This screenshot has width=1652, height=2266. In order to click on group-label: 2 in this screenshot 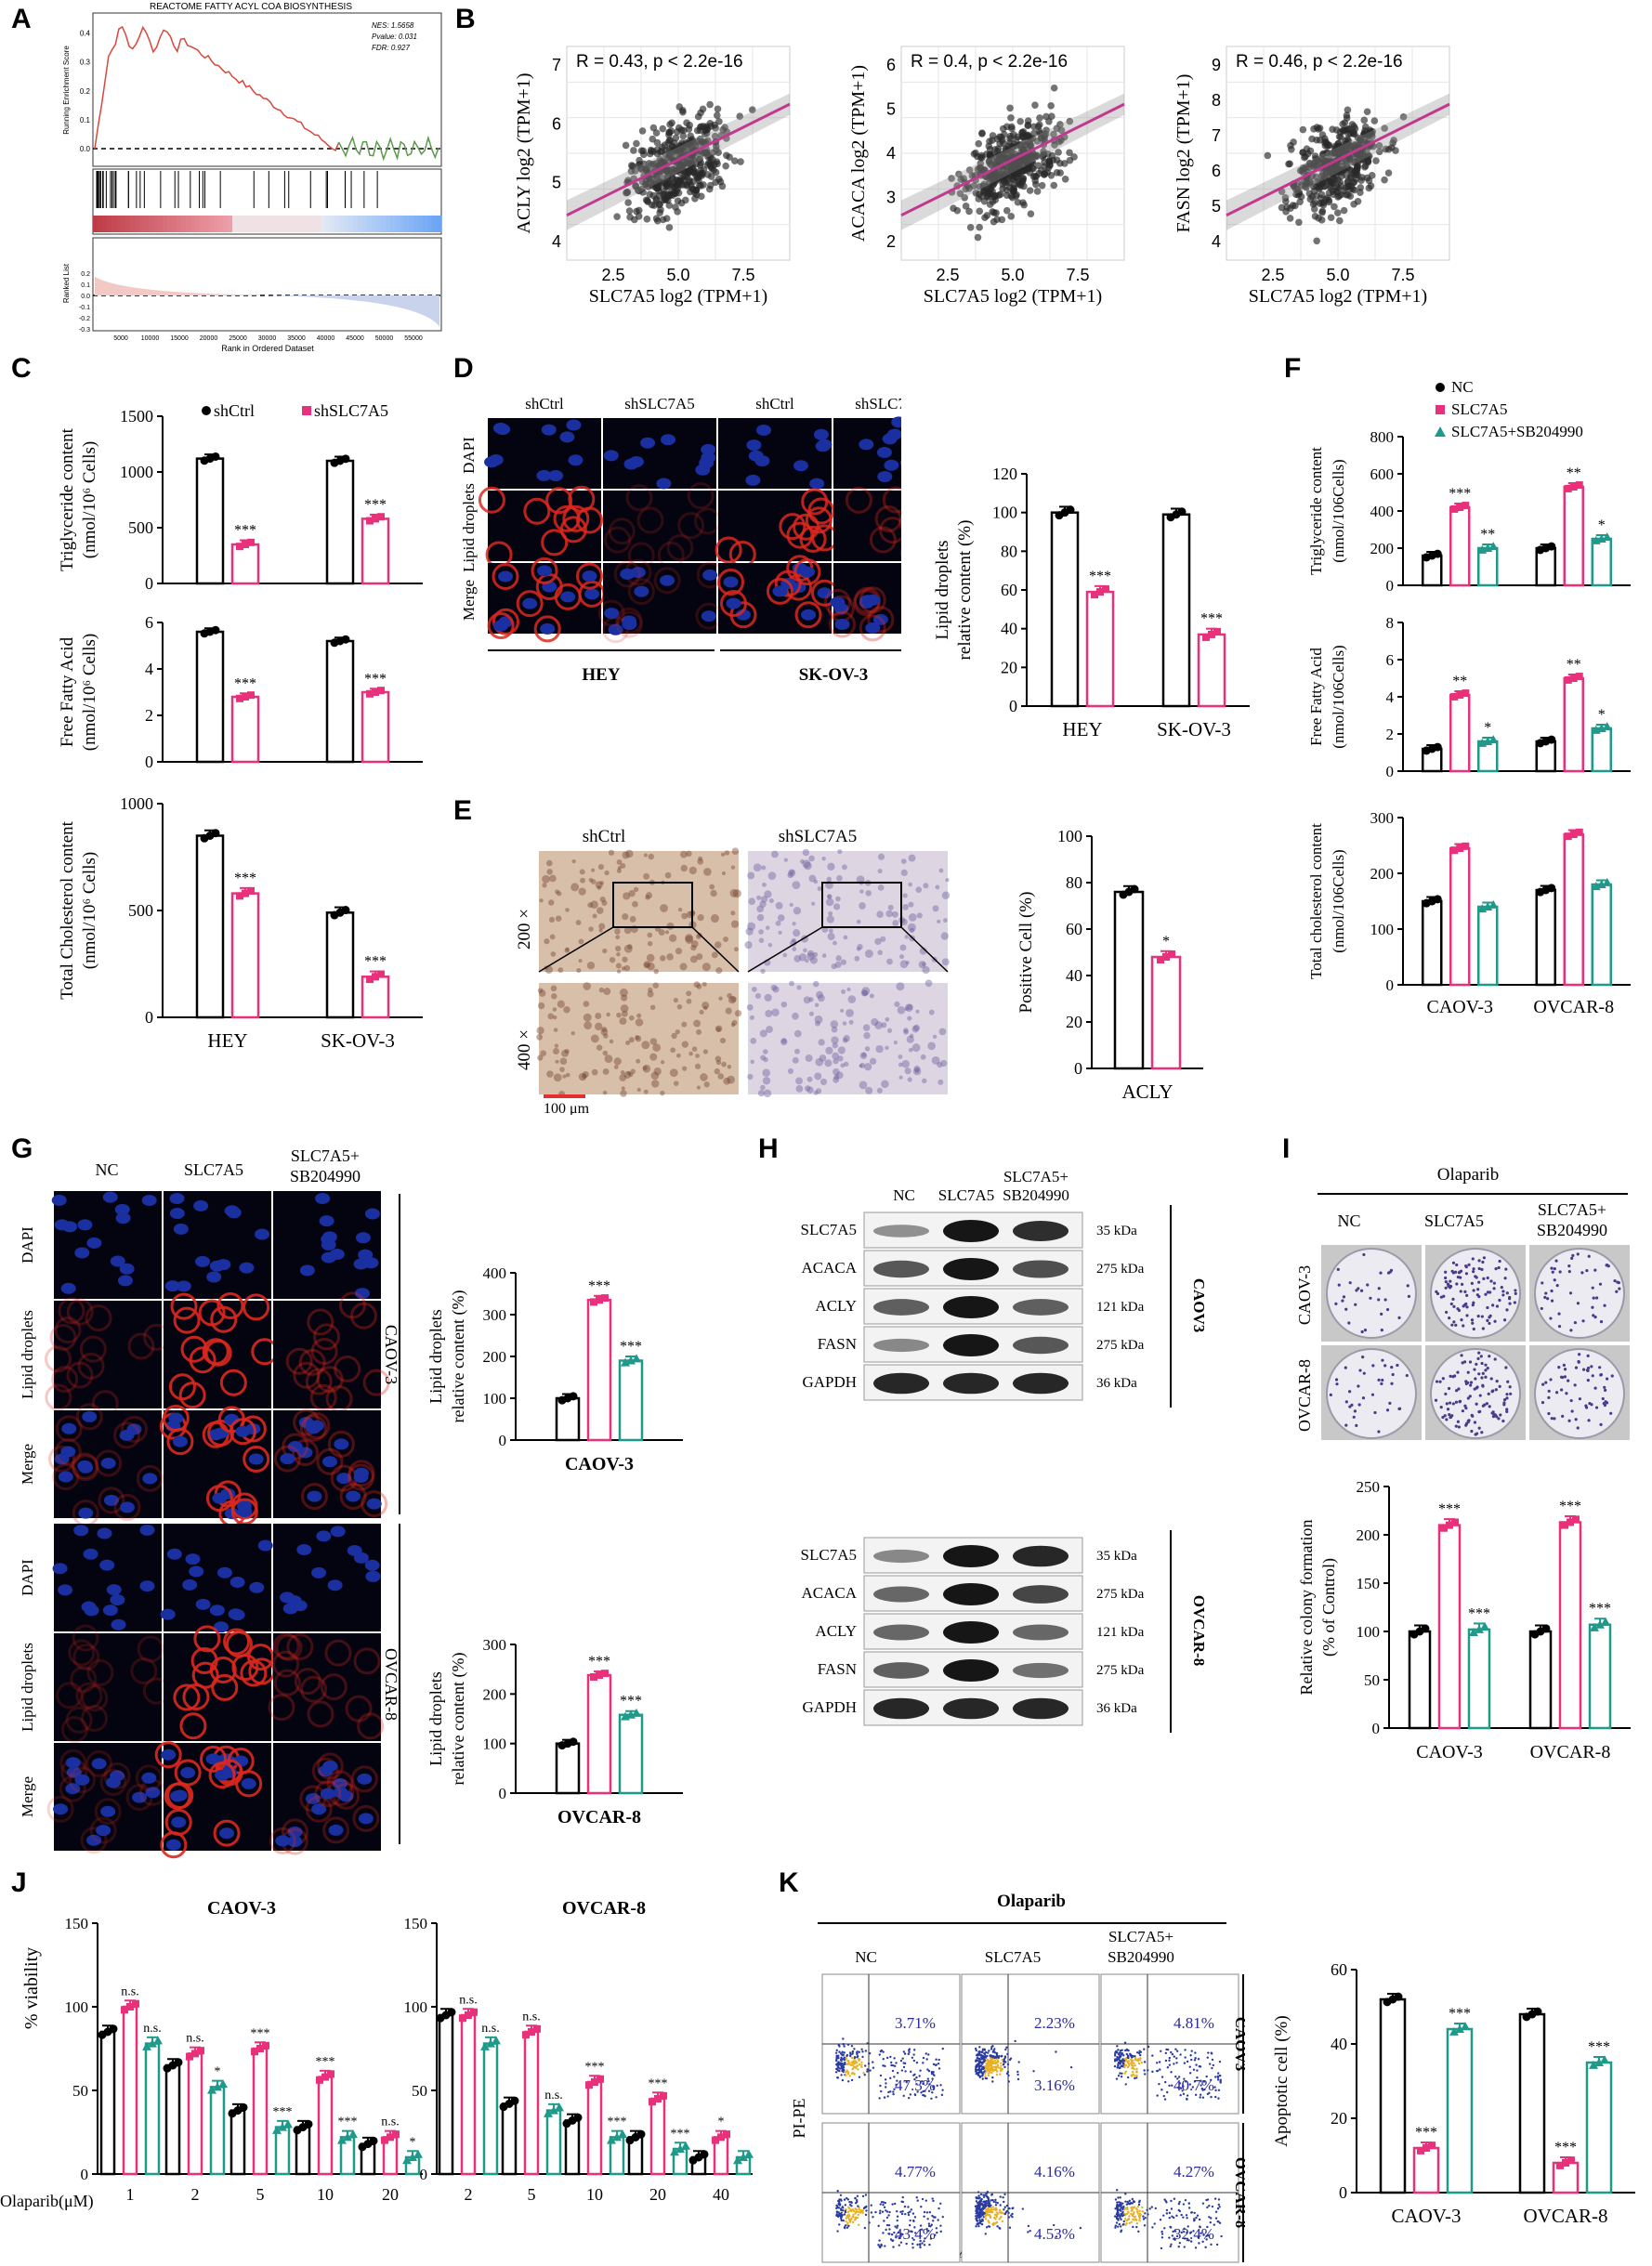, I will do `click(195, 2194)`.